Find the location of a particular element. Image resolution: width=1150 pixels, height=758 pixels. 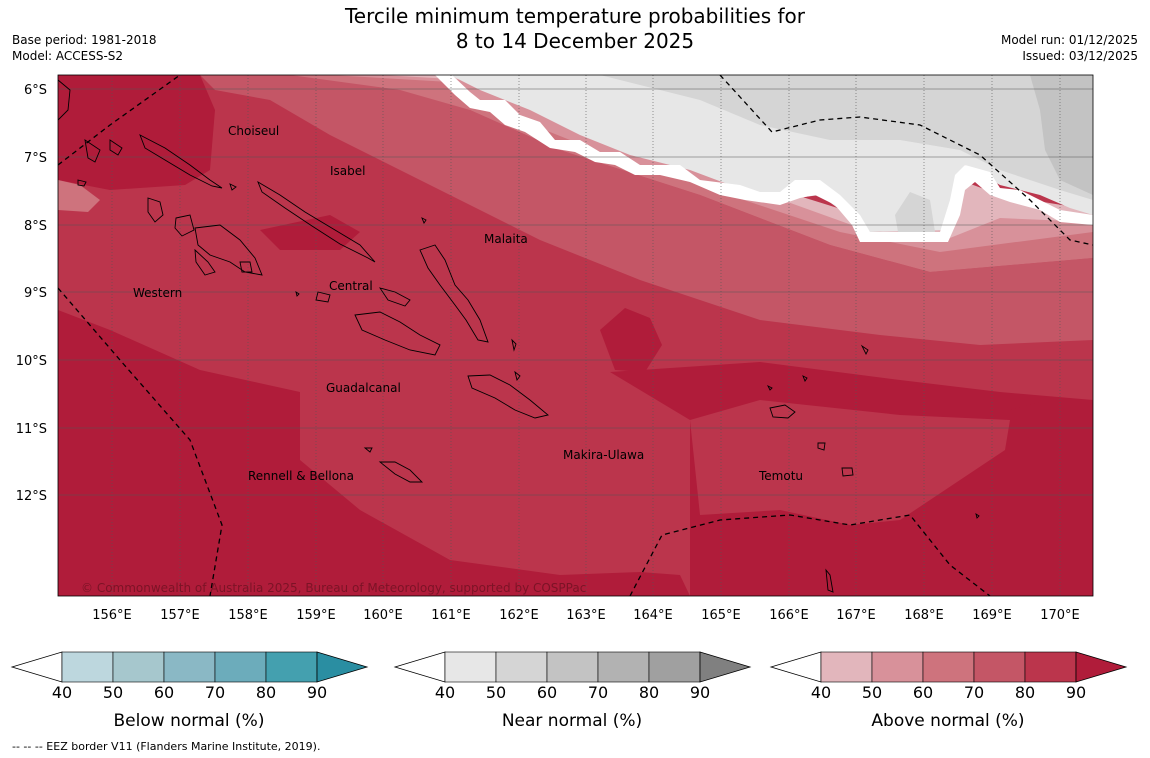

colorbar-above: Above normal (%) 40 50 60 70 80 90 is located at coordinates (948, 691).